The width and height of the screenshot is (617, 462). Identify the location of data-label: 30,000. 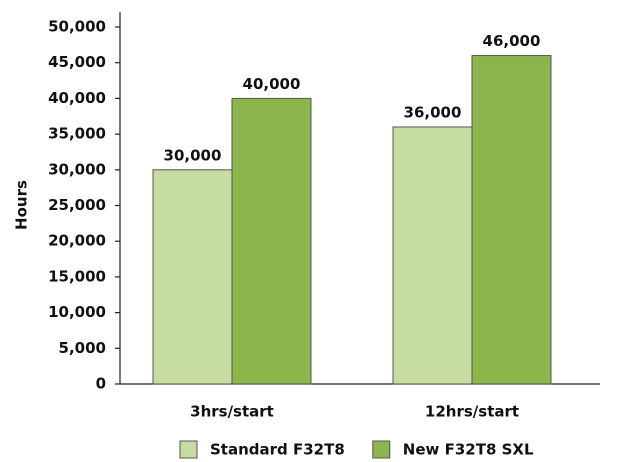
(193, 155).